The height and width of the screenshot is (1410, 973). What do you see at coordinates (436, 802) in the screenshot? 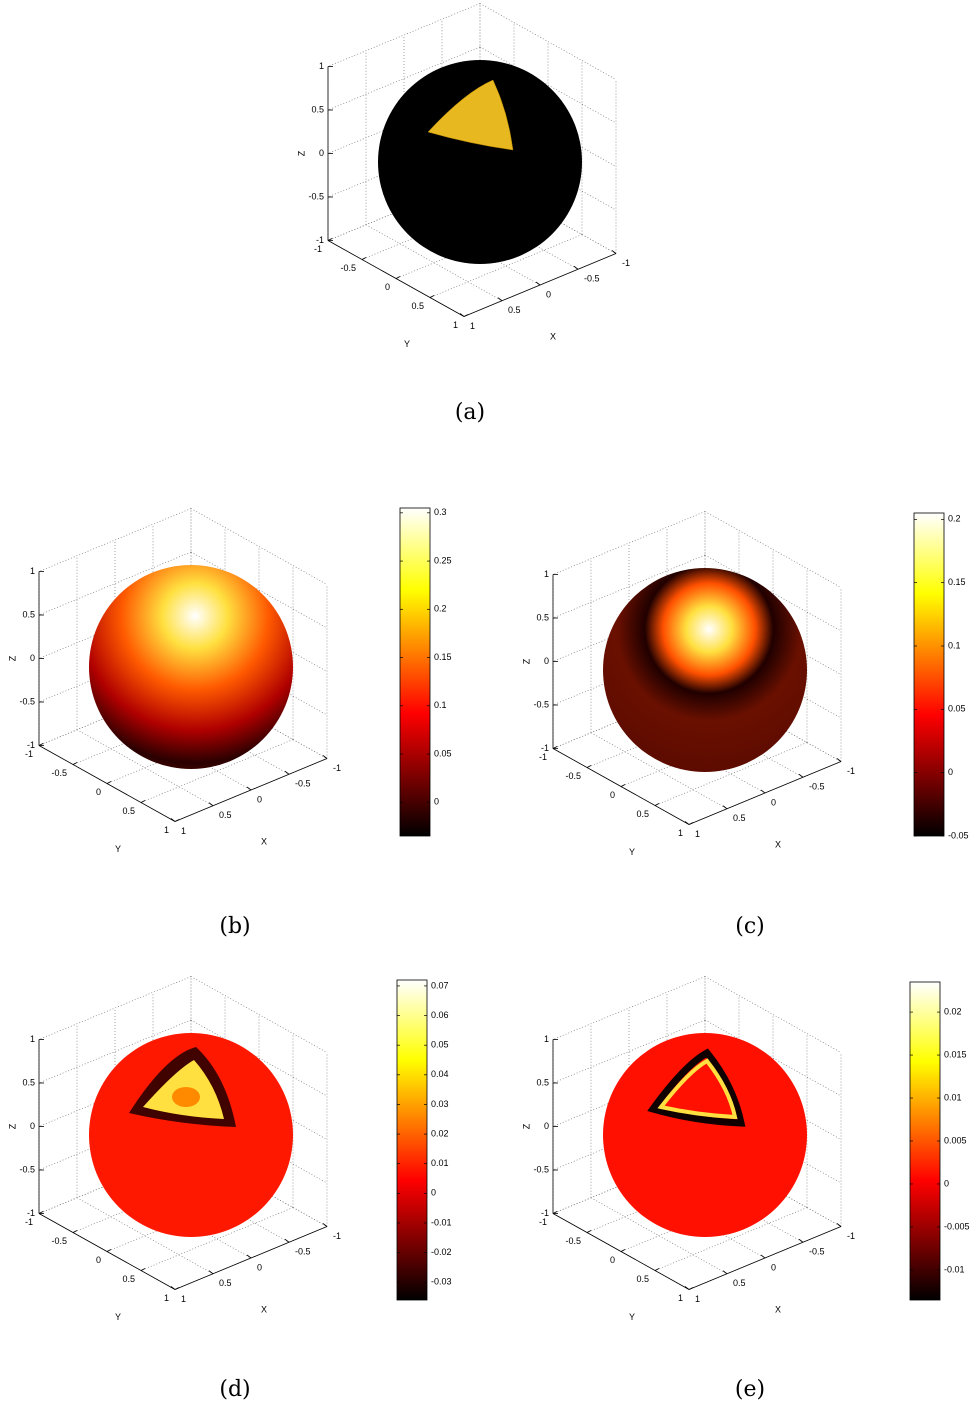
I see `colorbar-tick-label: 0` at bounding box center [436, 802].